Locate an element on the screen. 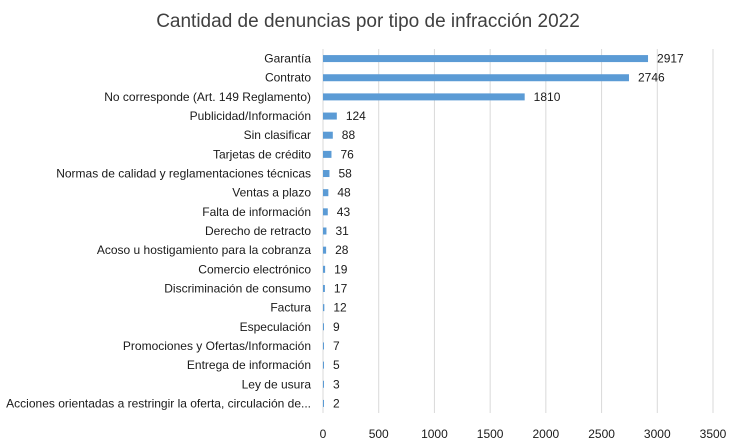  x-tick-label: 1500 is located at coordinates (490, 434).